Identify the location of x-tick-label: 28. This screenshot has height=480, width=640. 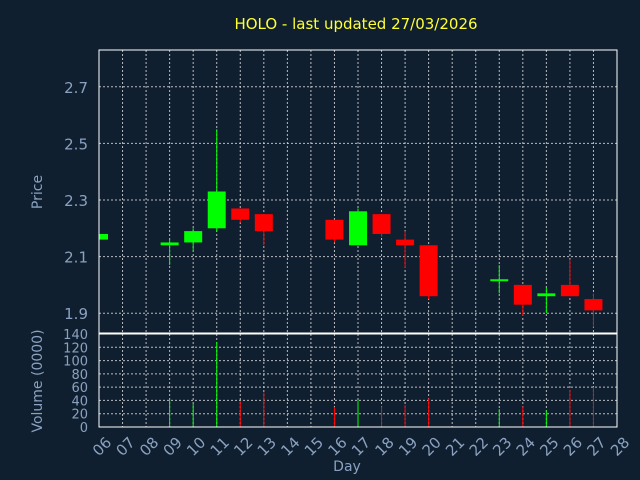
(620, 446).